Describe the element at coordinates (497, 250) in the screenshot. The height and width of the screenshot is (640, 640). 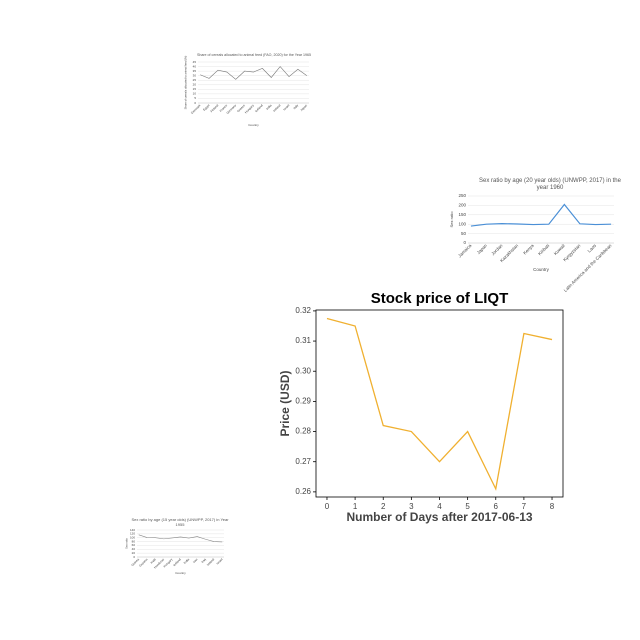
I see `x-tick-label: Jordan` at that location.